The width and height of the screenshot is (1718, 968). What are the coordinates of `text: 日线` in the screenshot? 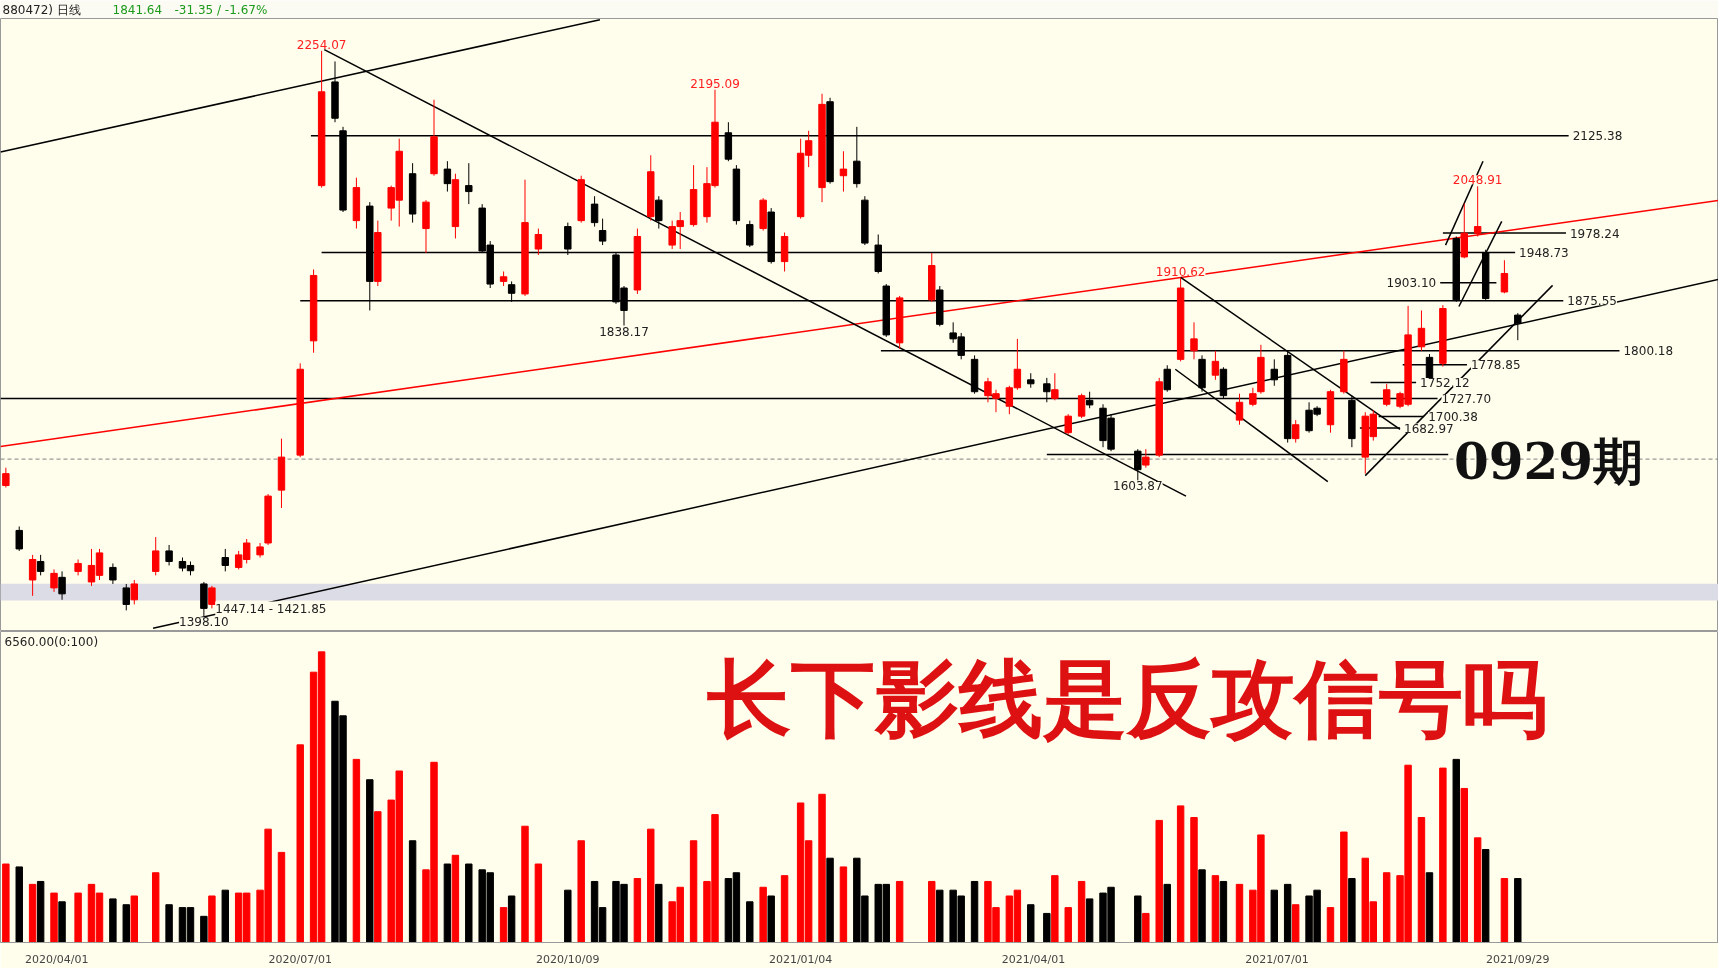 It's located at (68, 9).